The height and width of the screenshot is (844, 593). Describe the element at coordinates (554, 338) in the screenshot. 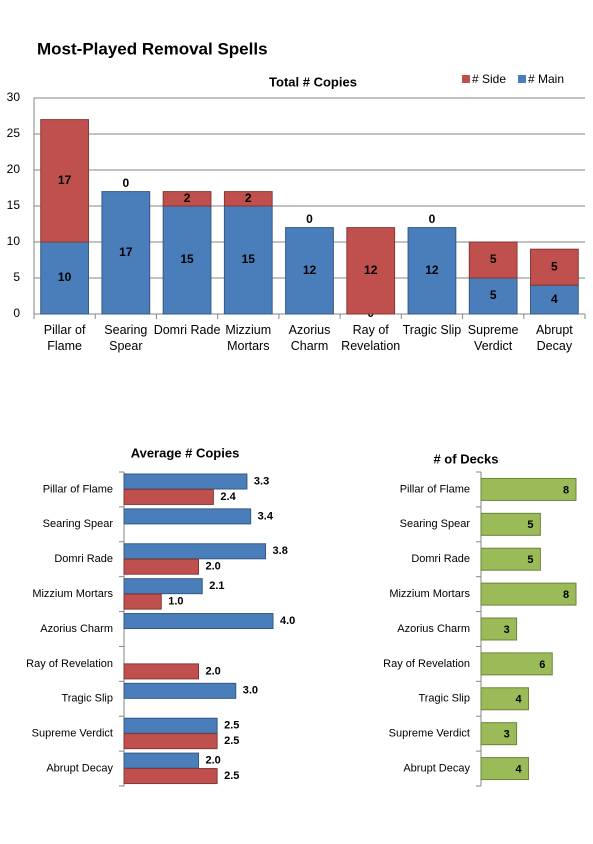

I see `x-tick-label: Abrupt Decay` at that location.